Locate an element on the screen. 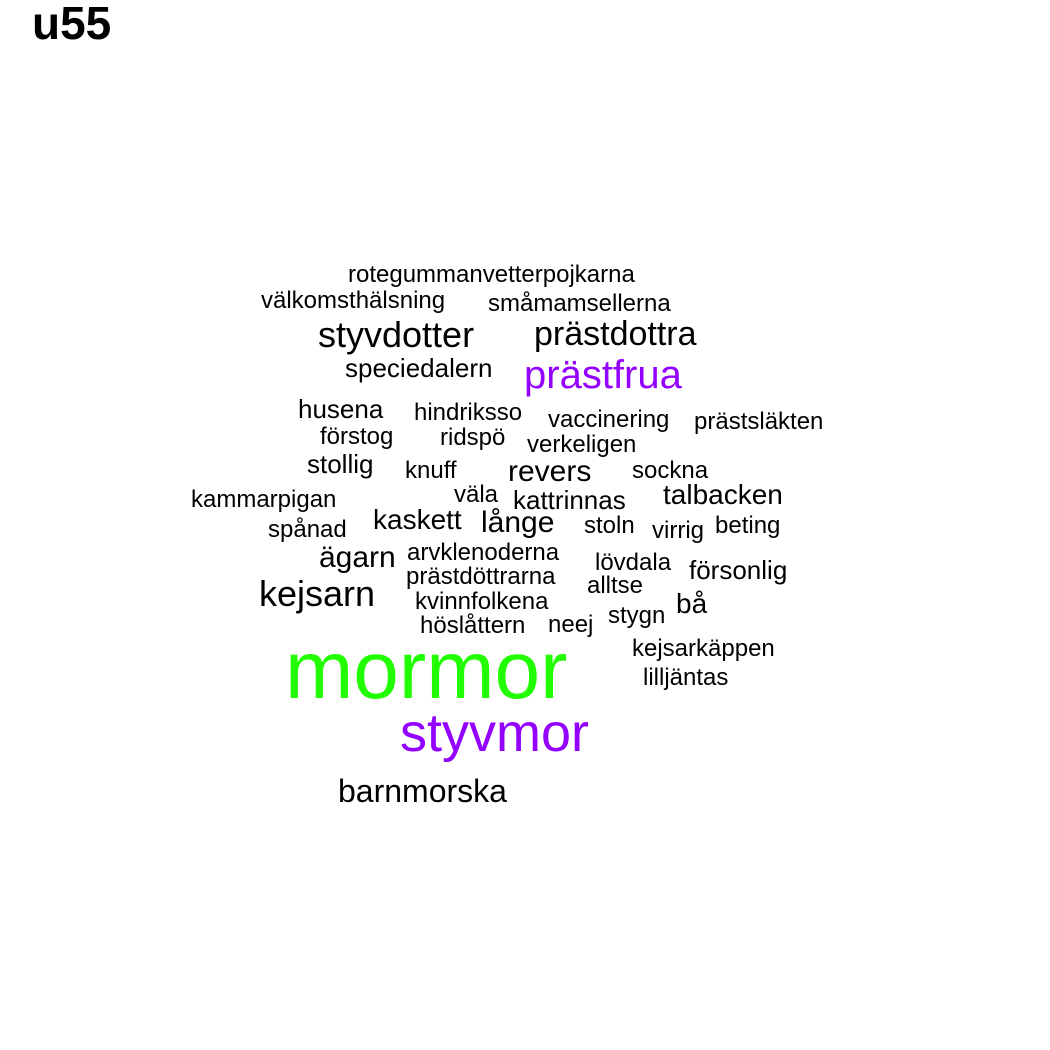 The width and height of the screenshot is (1050, 1050). word-12: ridspö is located at coordinates (473, 437).